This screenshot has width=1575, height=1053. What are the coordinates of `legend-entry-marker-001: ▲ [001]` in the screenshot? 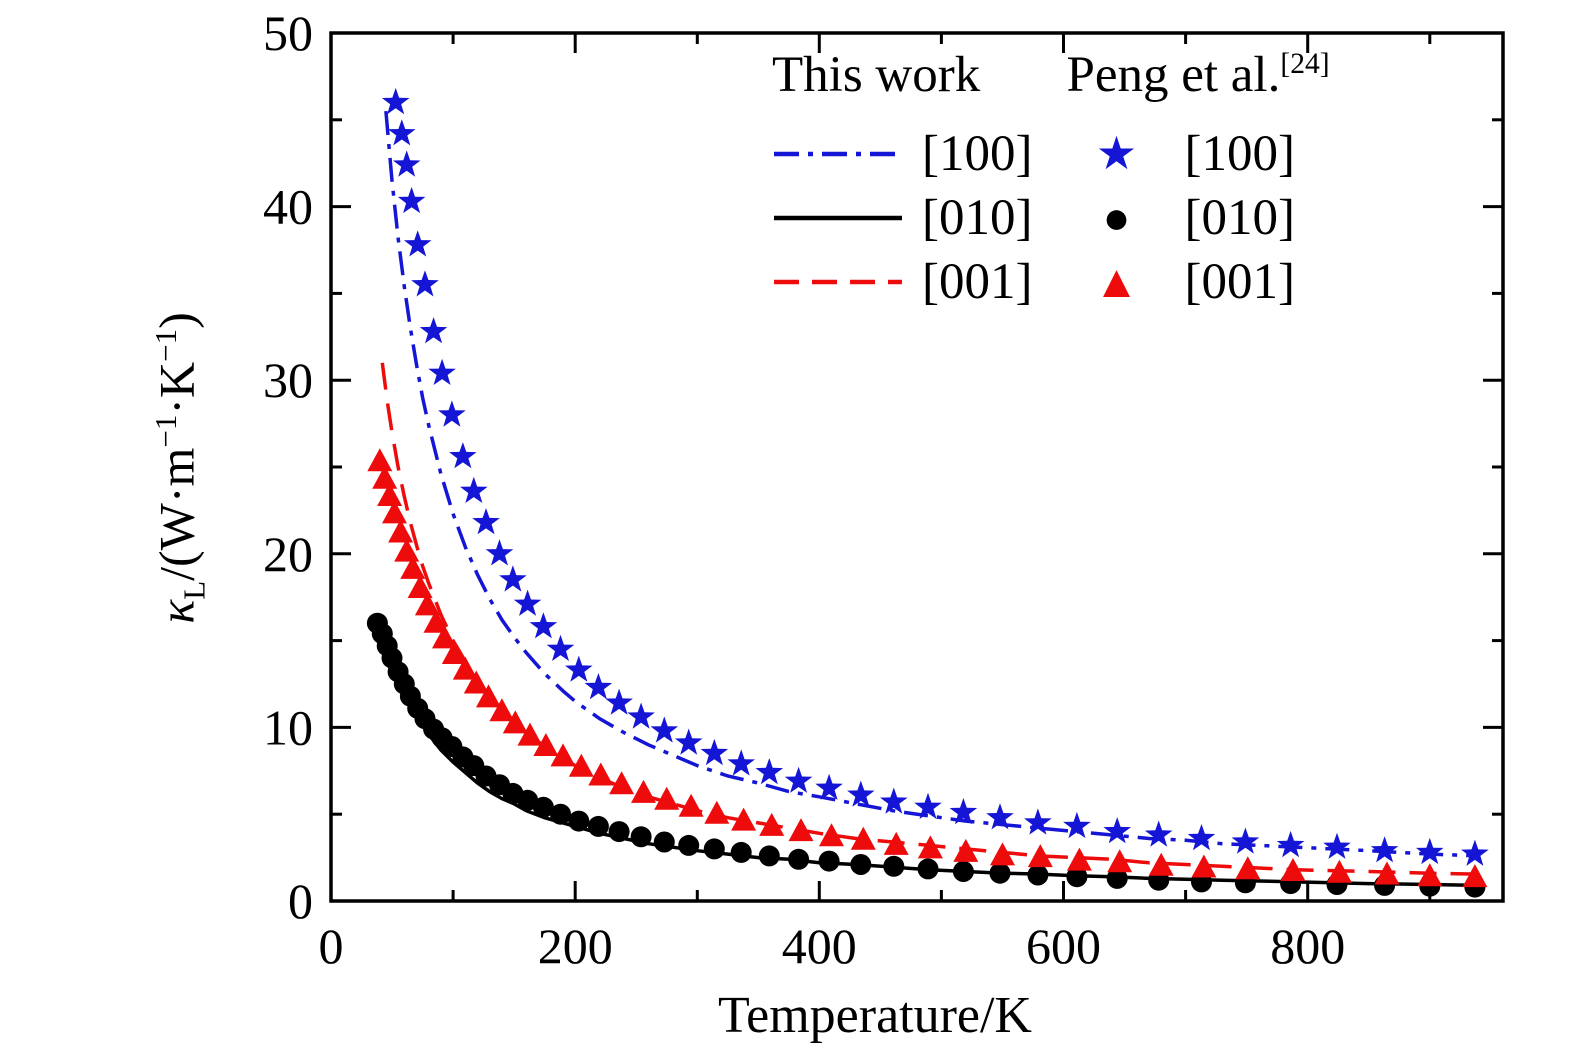 It's located at (1197, 282).